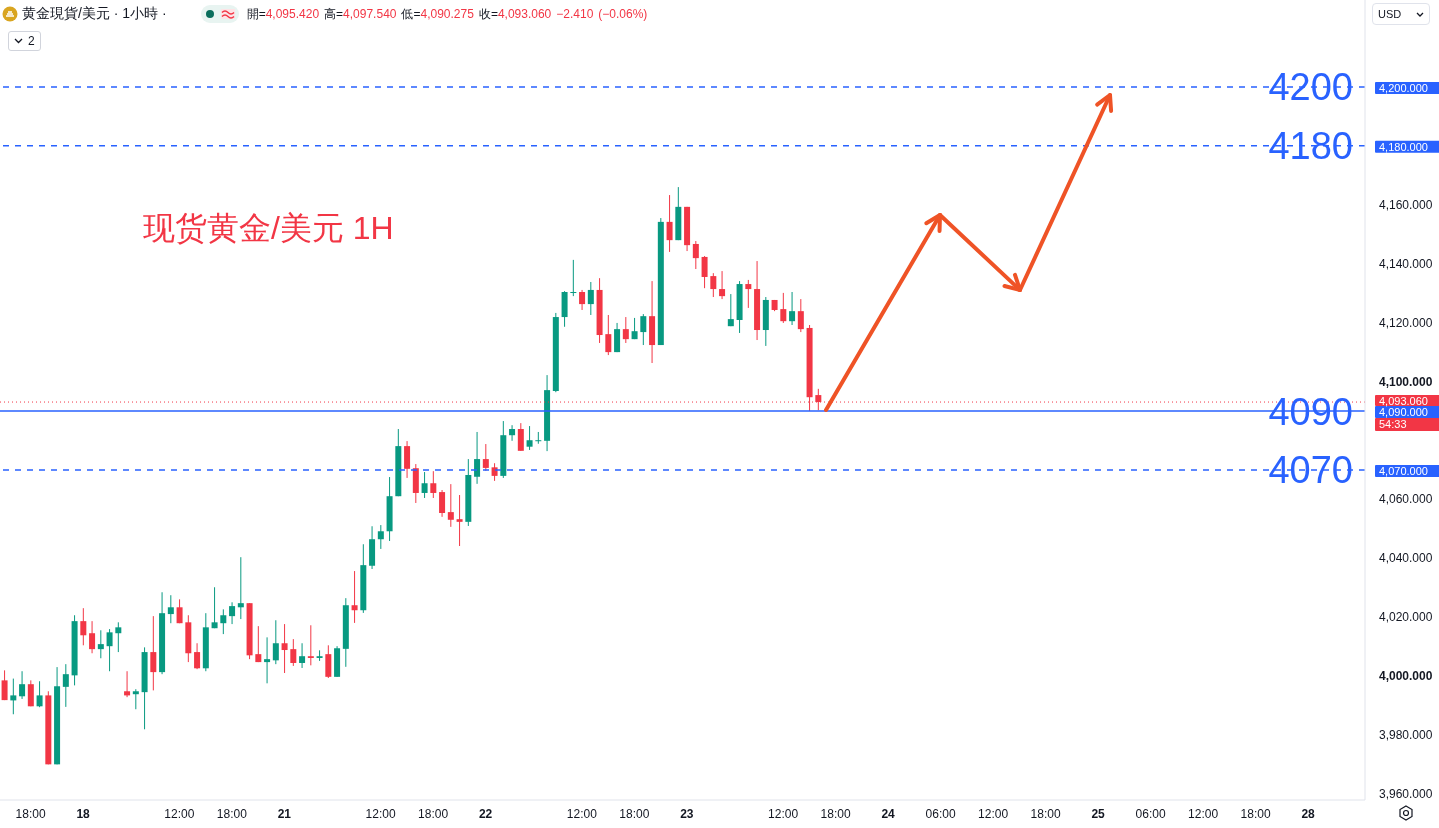 The image size is (1439, 828). I want to click on ref-line-label: 4070, so click(1310, 470).